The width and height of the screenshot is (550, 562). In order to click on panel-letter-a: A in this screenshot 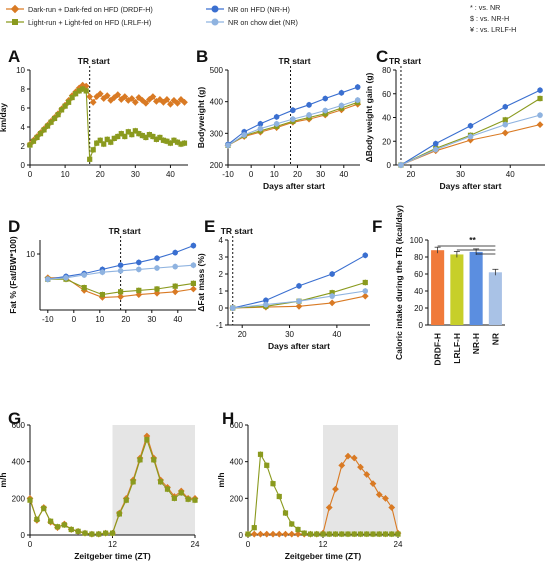, I will do `click(14, 56)`.